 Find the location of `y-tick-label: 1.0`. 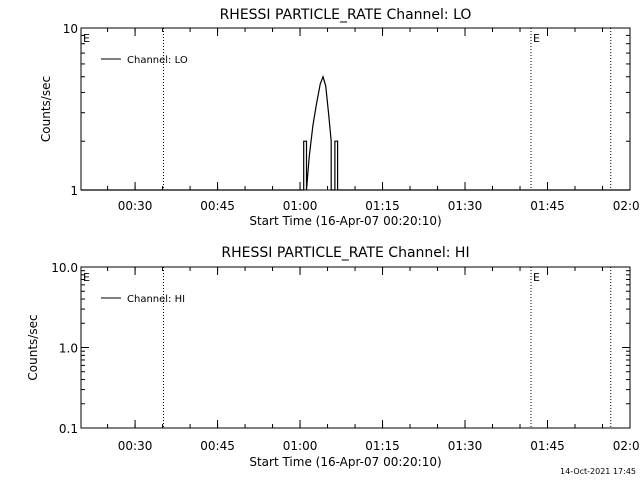

y-tick-label: 1.0 is located at coordinates (68, 349).